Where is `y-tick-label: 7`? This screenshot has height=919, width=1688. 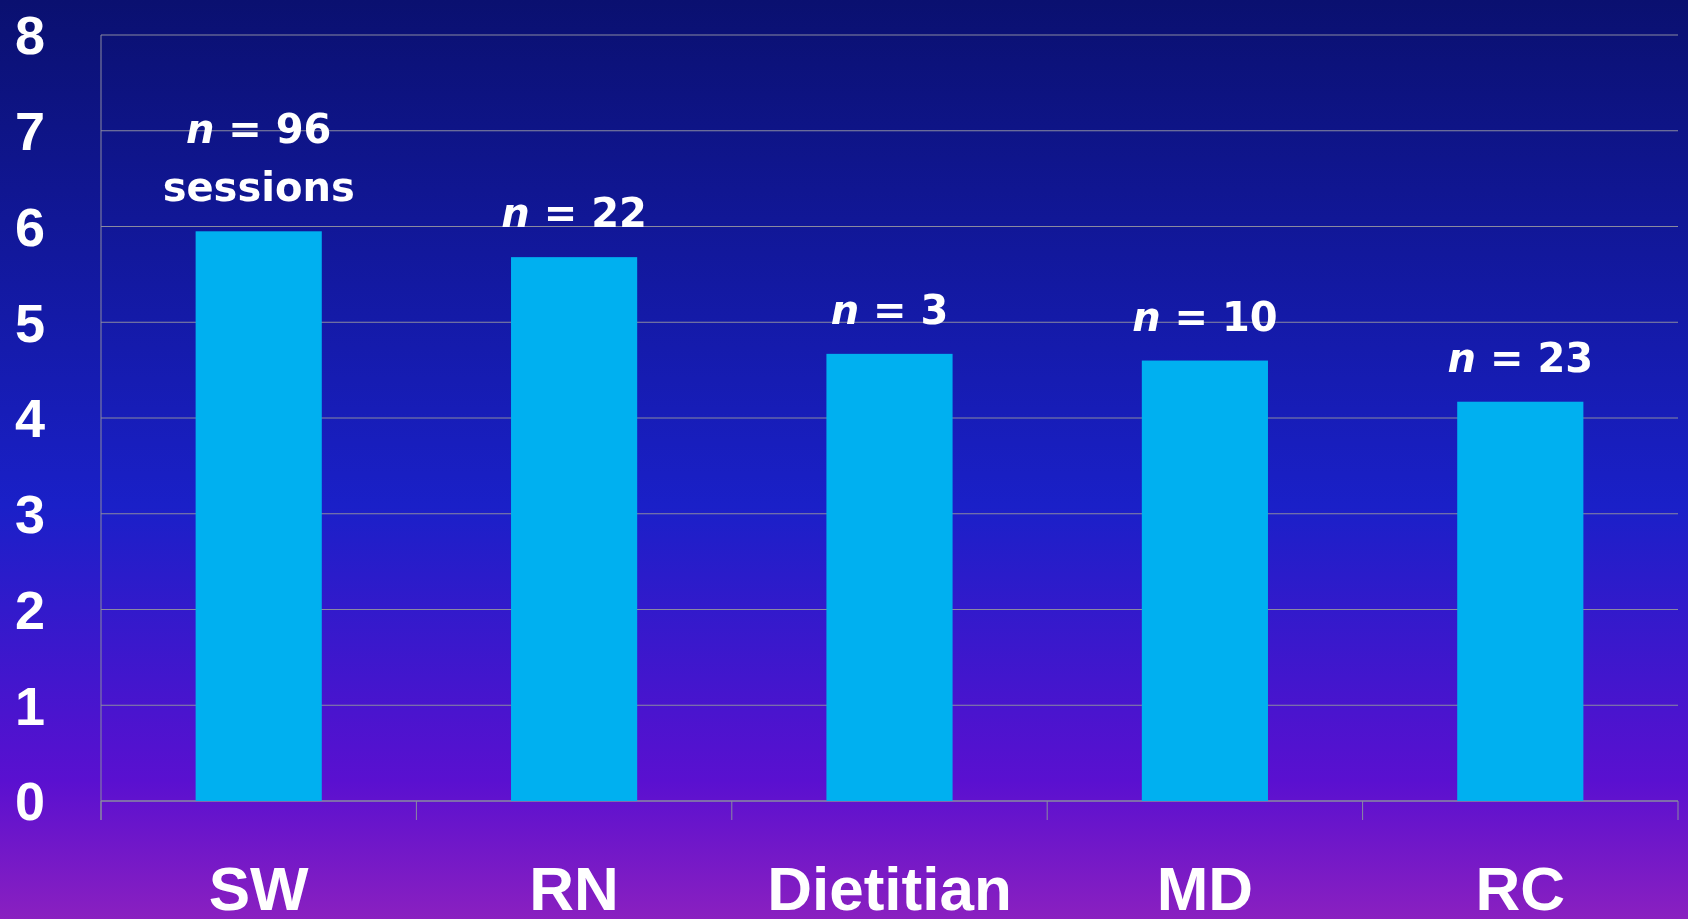 y-tick-label: 7 is located at coordinates (30, 131).